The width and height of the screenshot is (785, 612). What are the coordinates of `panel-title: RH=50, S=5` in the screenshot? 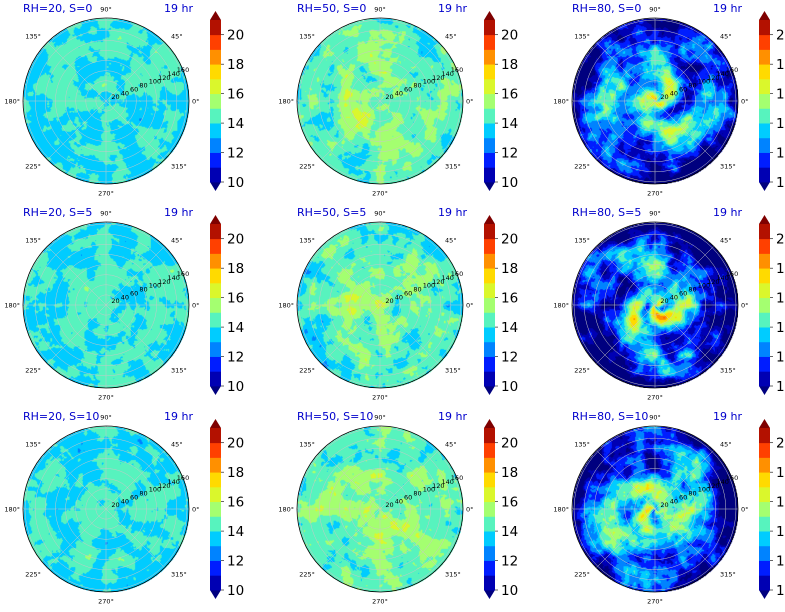 It's located at (331, 212).